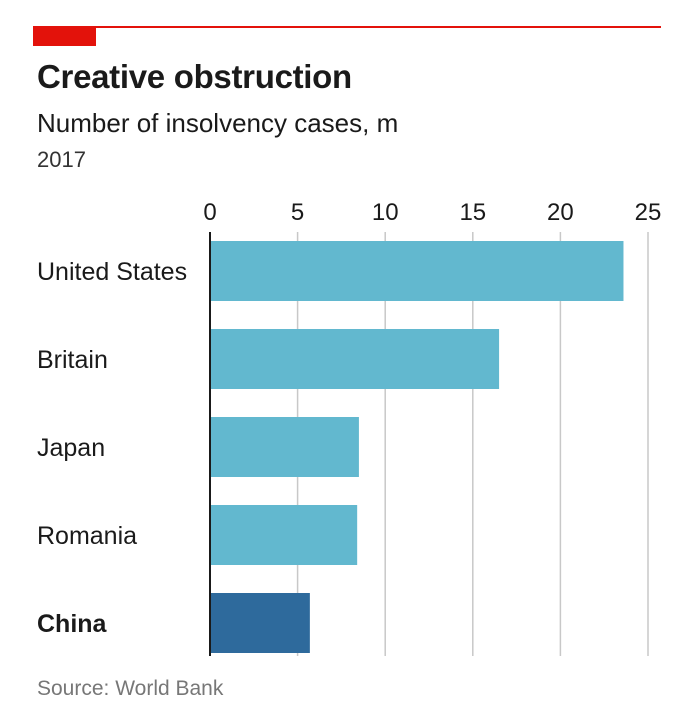 The height and width of the screenshot is (724, 692). I want to click on chart-title: Creative obstruction, so click(194, 76).